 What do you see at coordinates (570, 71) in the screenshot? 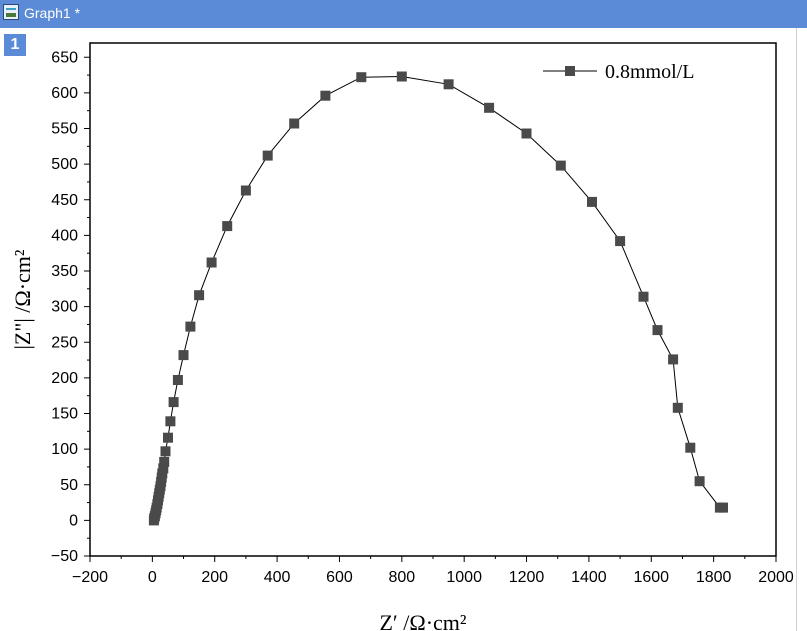
I see `legend-marker` at bounding box center [570, 71].